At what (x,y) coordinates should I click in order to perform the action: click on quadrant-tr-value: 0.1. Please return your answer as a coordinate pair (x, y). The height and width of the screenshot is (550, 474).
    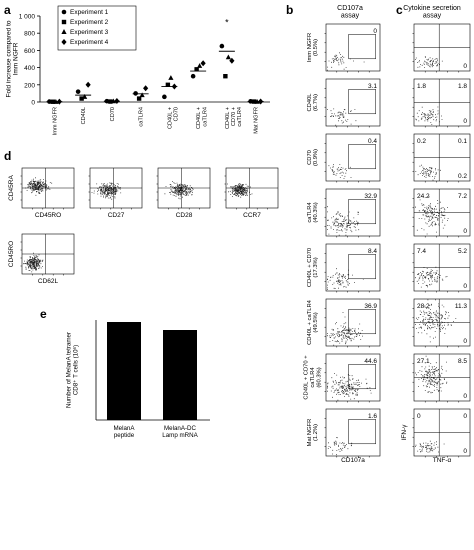
    Looking at the image, I should click on (462, 141).